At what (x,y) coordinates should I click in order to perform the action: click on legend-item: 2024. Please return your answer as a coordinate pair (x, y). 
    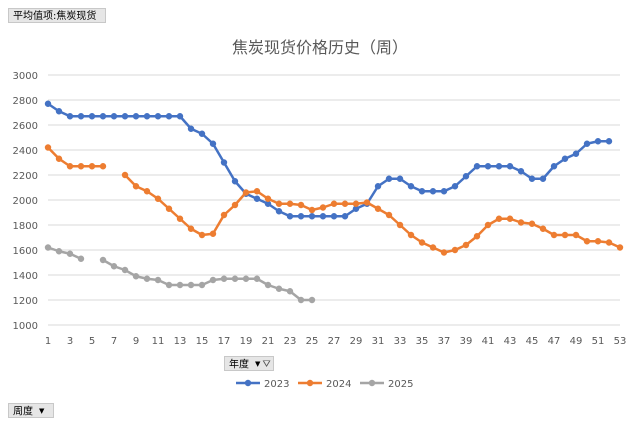
    Looking at the image, I should click on (324, 384).